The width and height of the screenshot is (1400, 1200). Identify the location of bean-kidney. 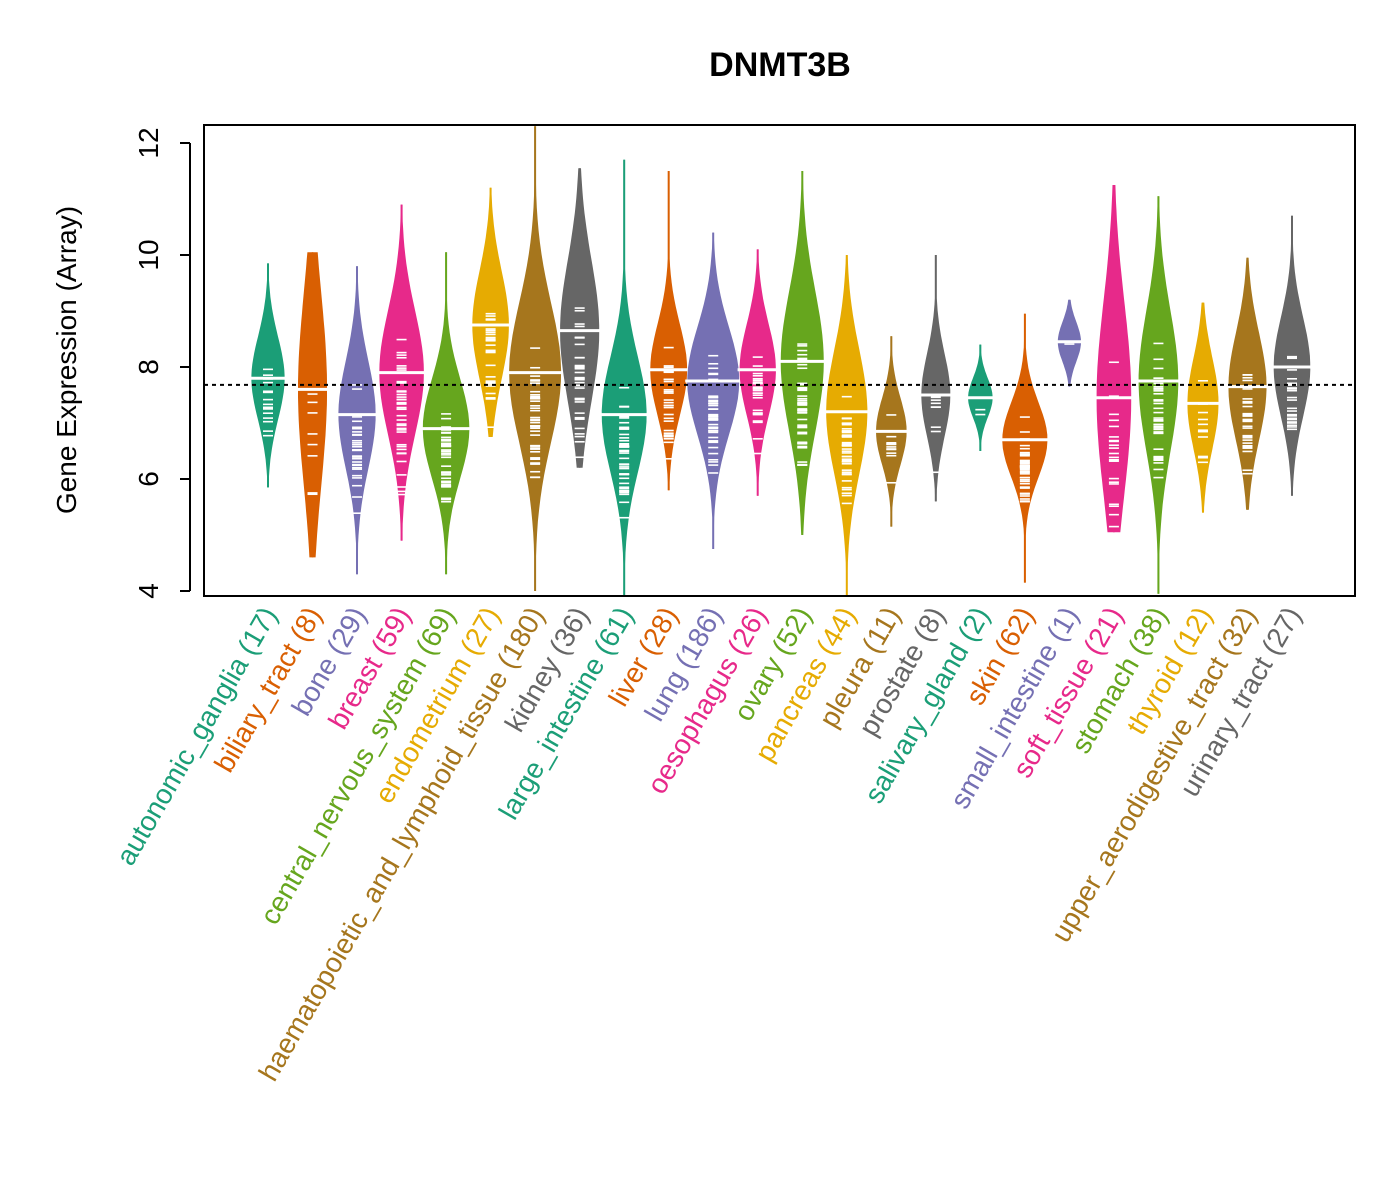
(580, 318).